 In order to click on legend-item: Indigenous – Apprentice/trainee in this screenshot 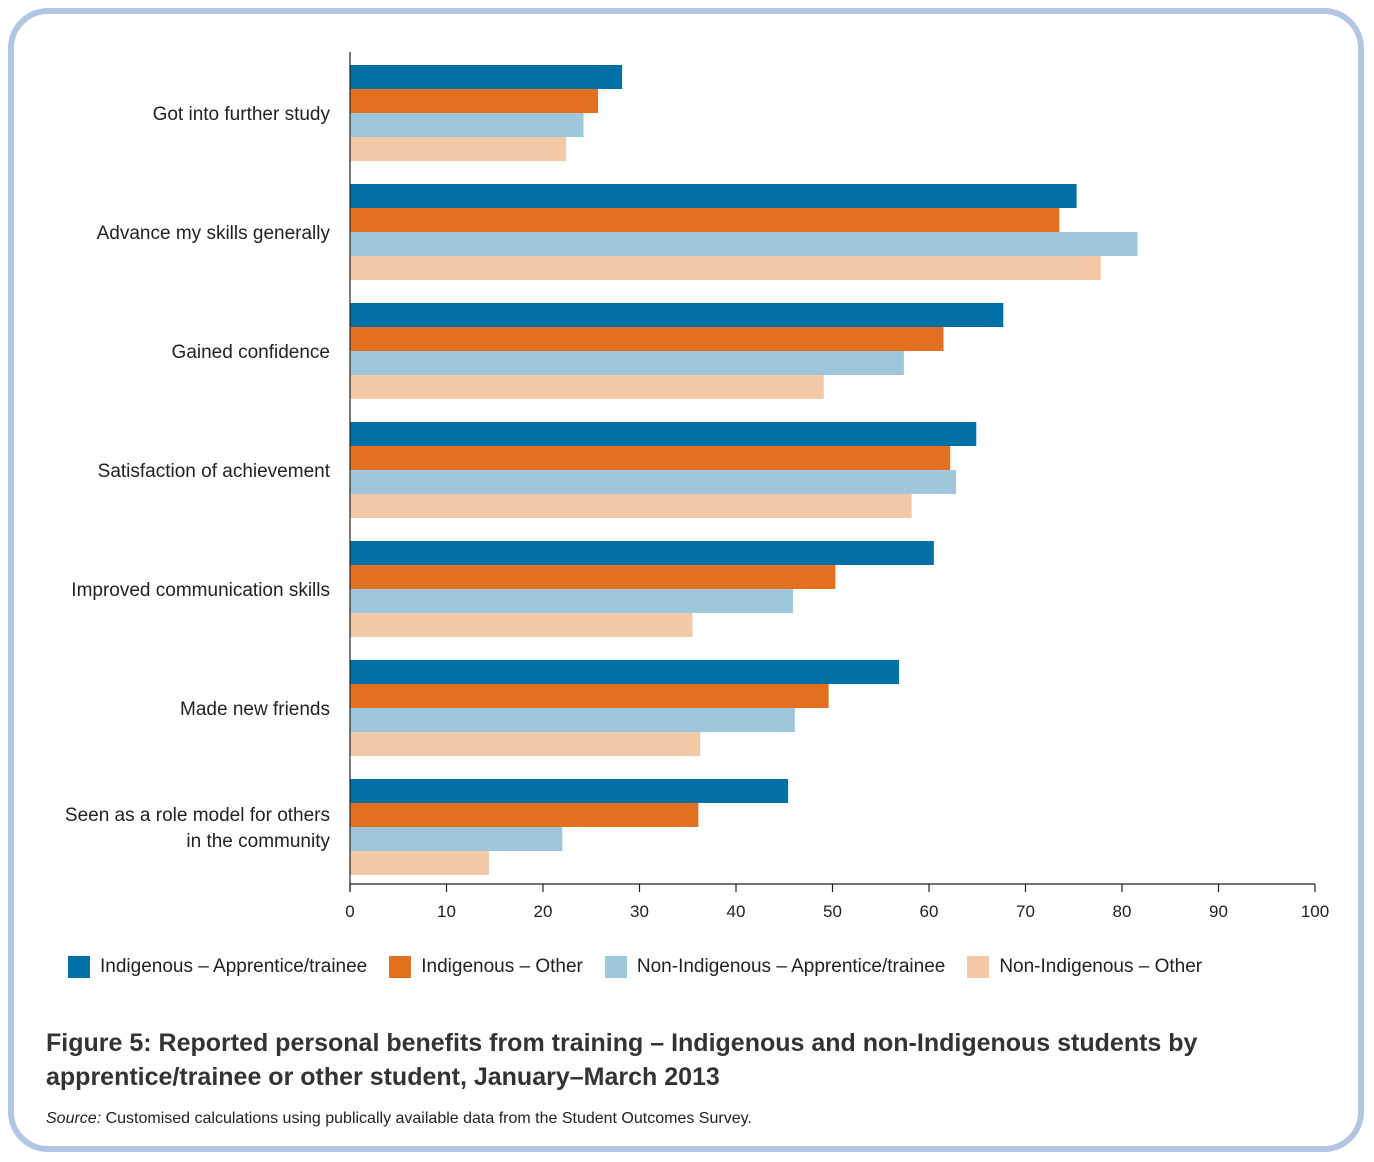, I will do `click(217, 967)`.